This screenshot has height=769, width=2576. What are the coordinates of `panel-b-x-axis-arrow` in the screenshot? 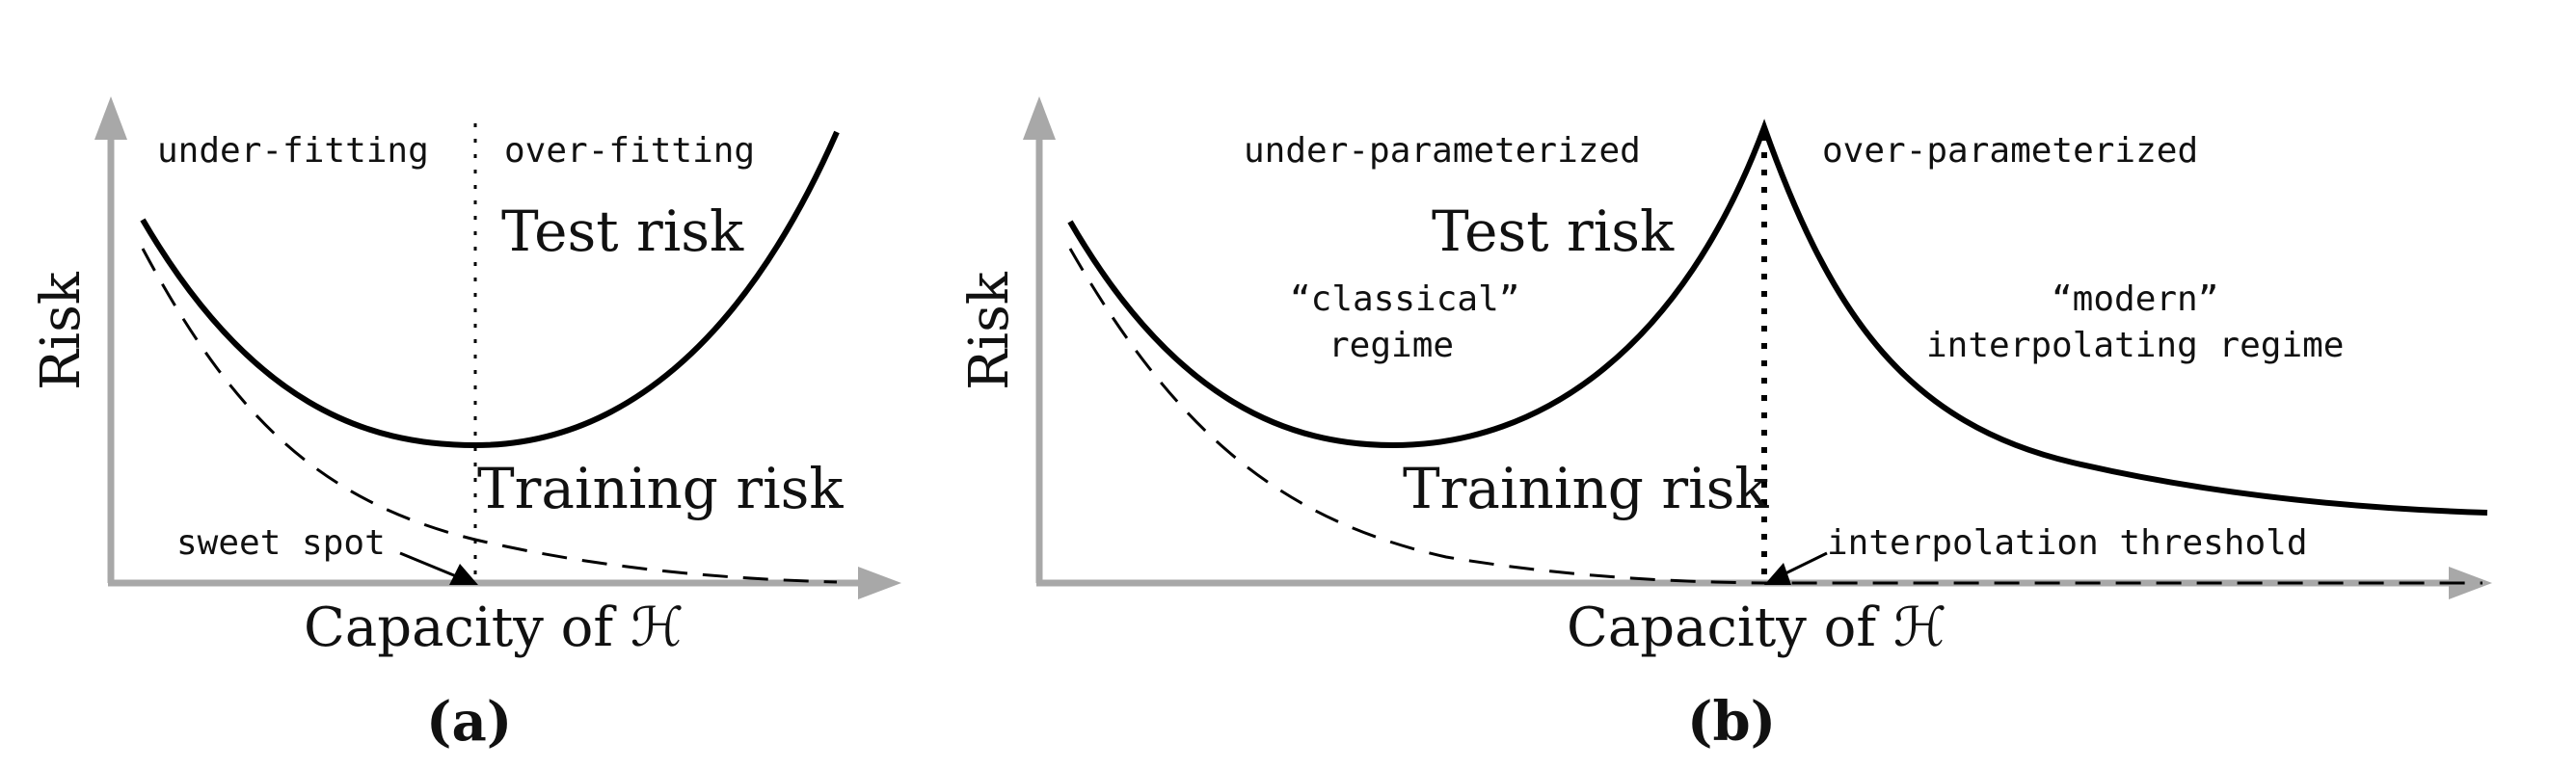 It's located at (2471, 583).